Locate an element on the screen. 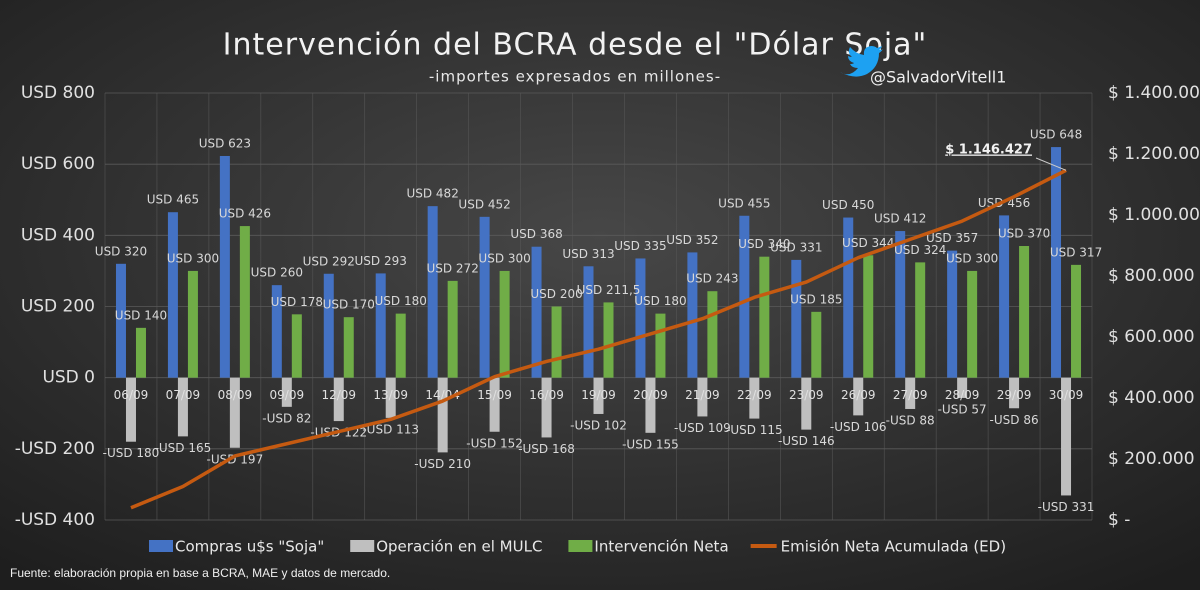 This screenshot has height=590, width=1200. data-label: -USD 102 is located at coordinates (598, 425).